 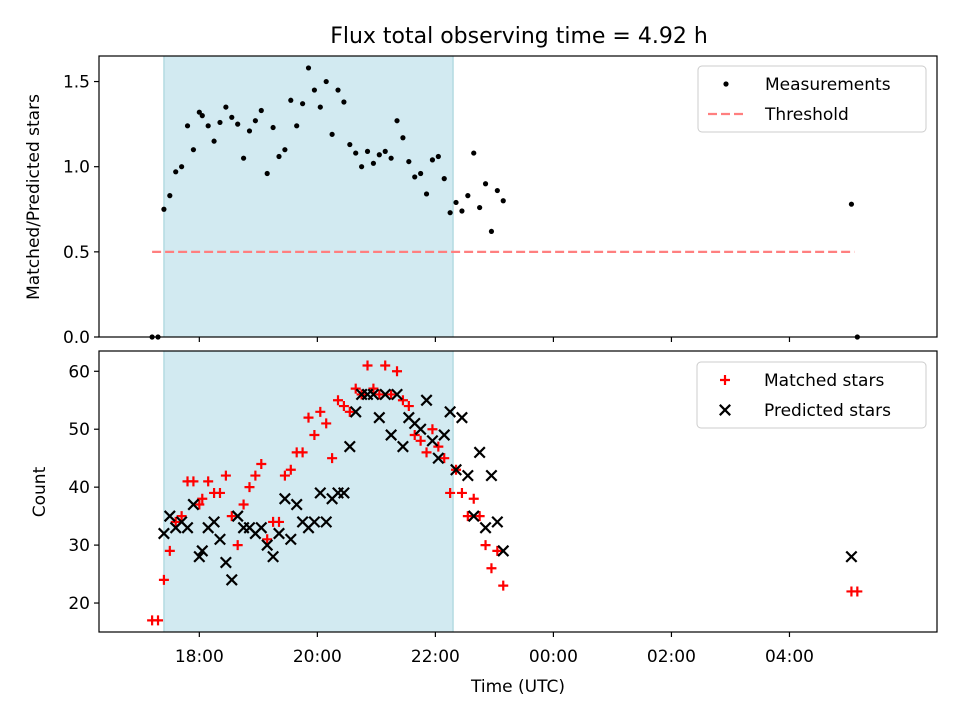 I want to click on bottom-legend-box, so click(x=811, y=395).